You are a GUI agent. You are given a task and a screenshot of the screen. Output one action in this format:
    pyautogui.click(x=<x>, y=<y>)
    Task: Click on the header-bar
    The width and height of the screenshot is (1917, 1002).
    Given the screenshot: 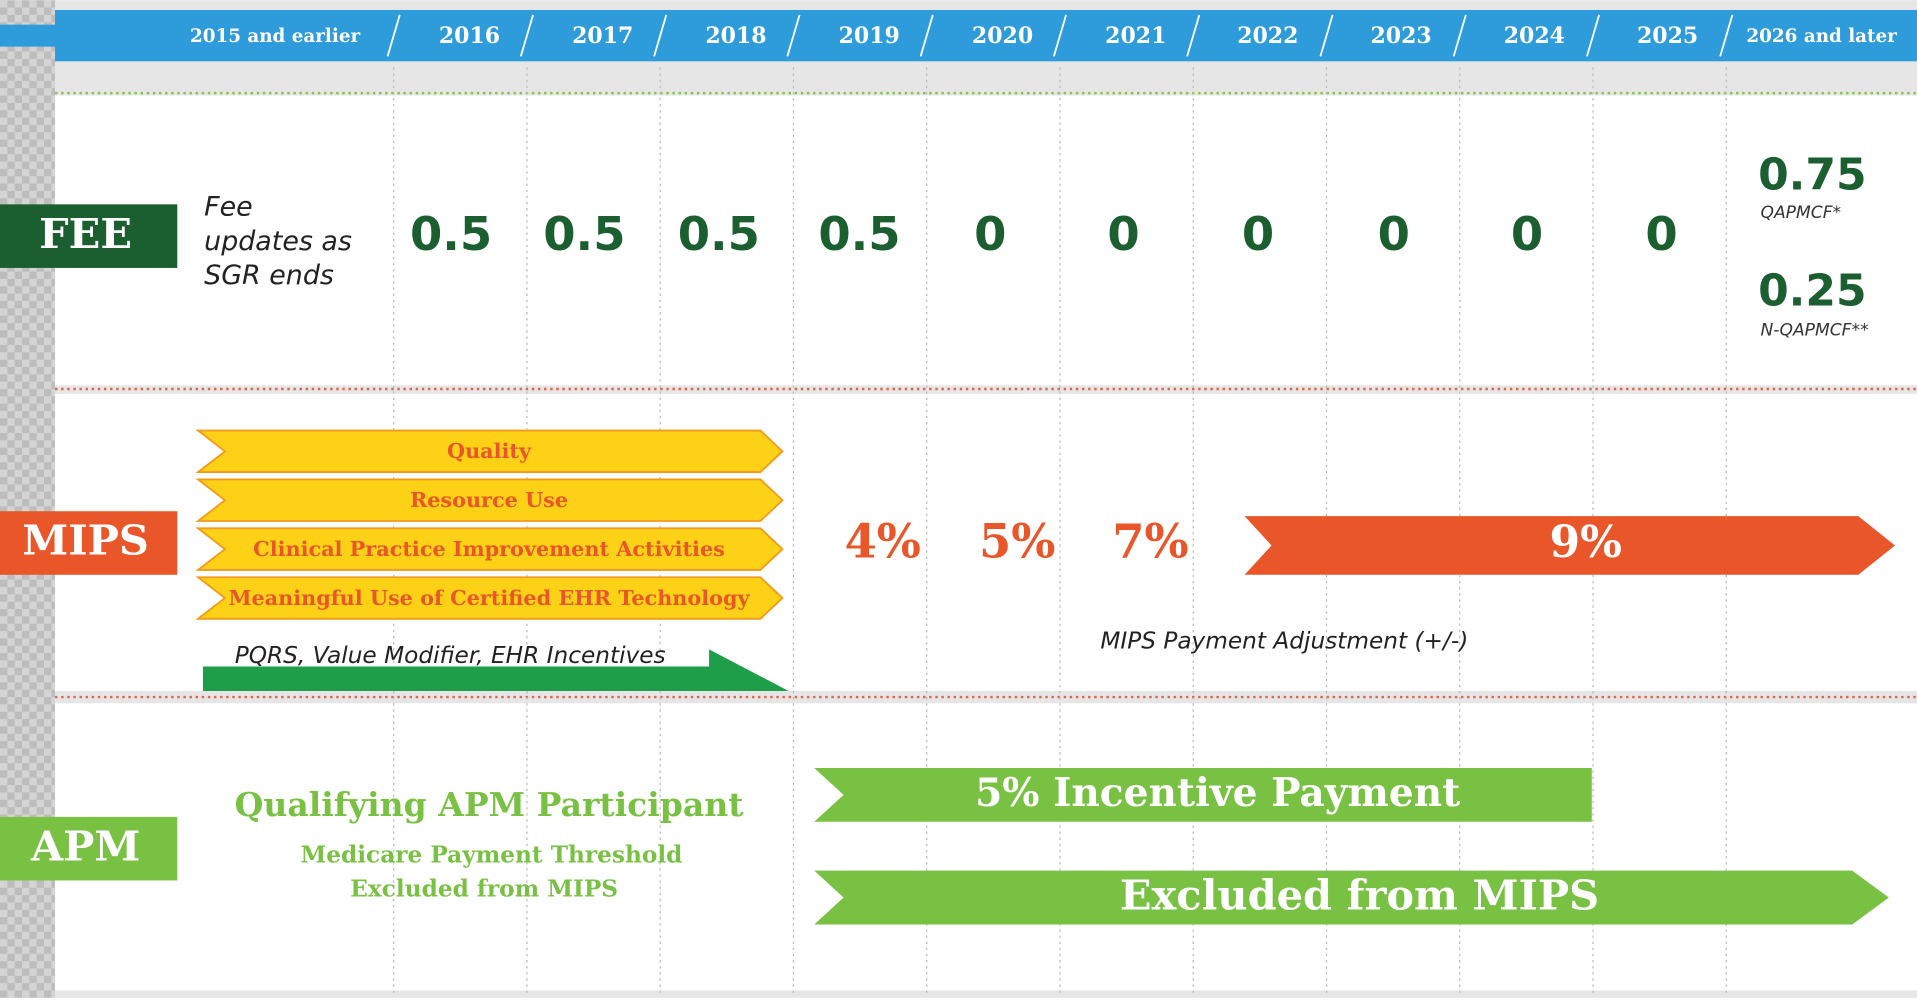 What is the action you would take?
    pyautogui.click(x=986, y=35)
    